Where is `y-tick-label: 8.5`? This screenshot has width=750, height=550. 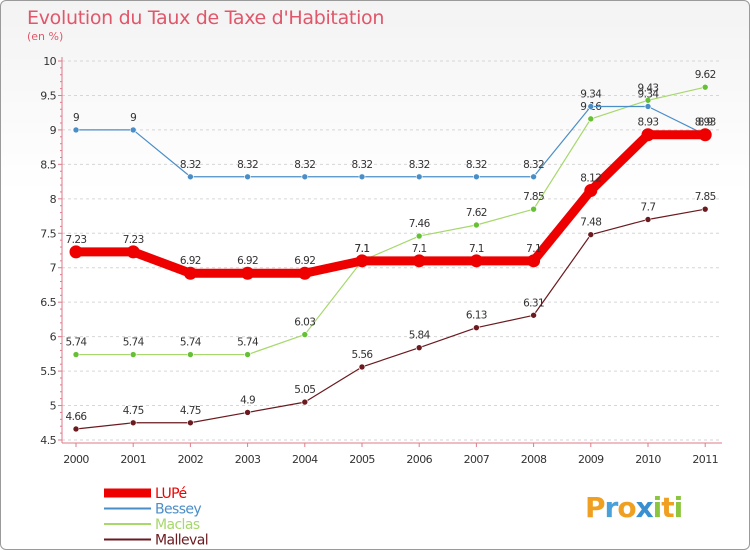
y-tick-label: 8.5 is located at coordinates (48, 164).